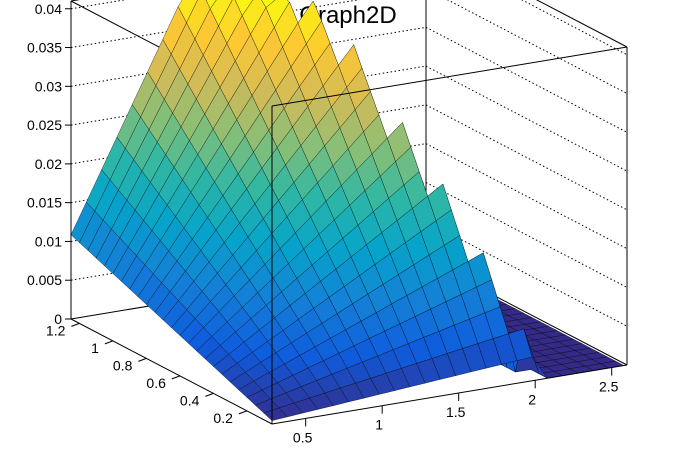  What do you see at coordinates (44, 48) in the screenshot?
I see `z-tick-label: 0.035` at bounding box center [44, 48].